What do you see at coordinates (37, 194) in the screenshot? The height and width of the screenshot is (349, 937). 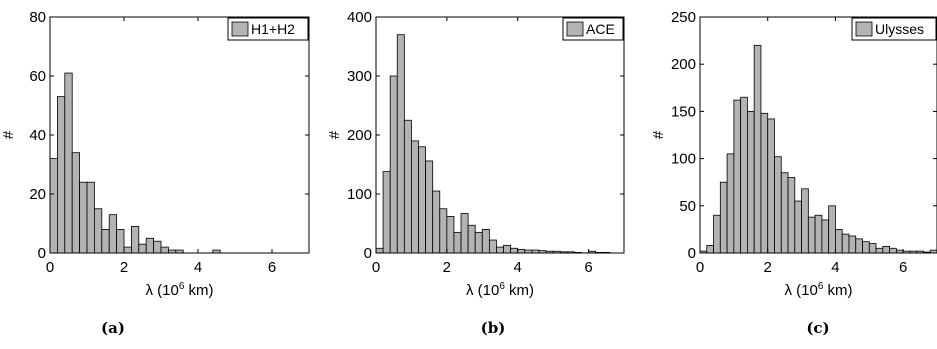 I see `y-tick-label: 20` at bounding box center [37, 194].